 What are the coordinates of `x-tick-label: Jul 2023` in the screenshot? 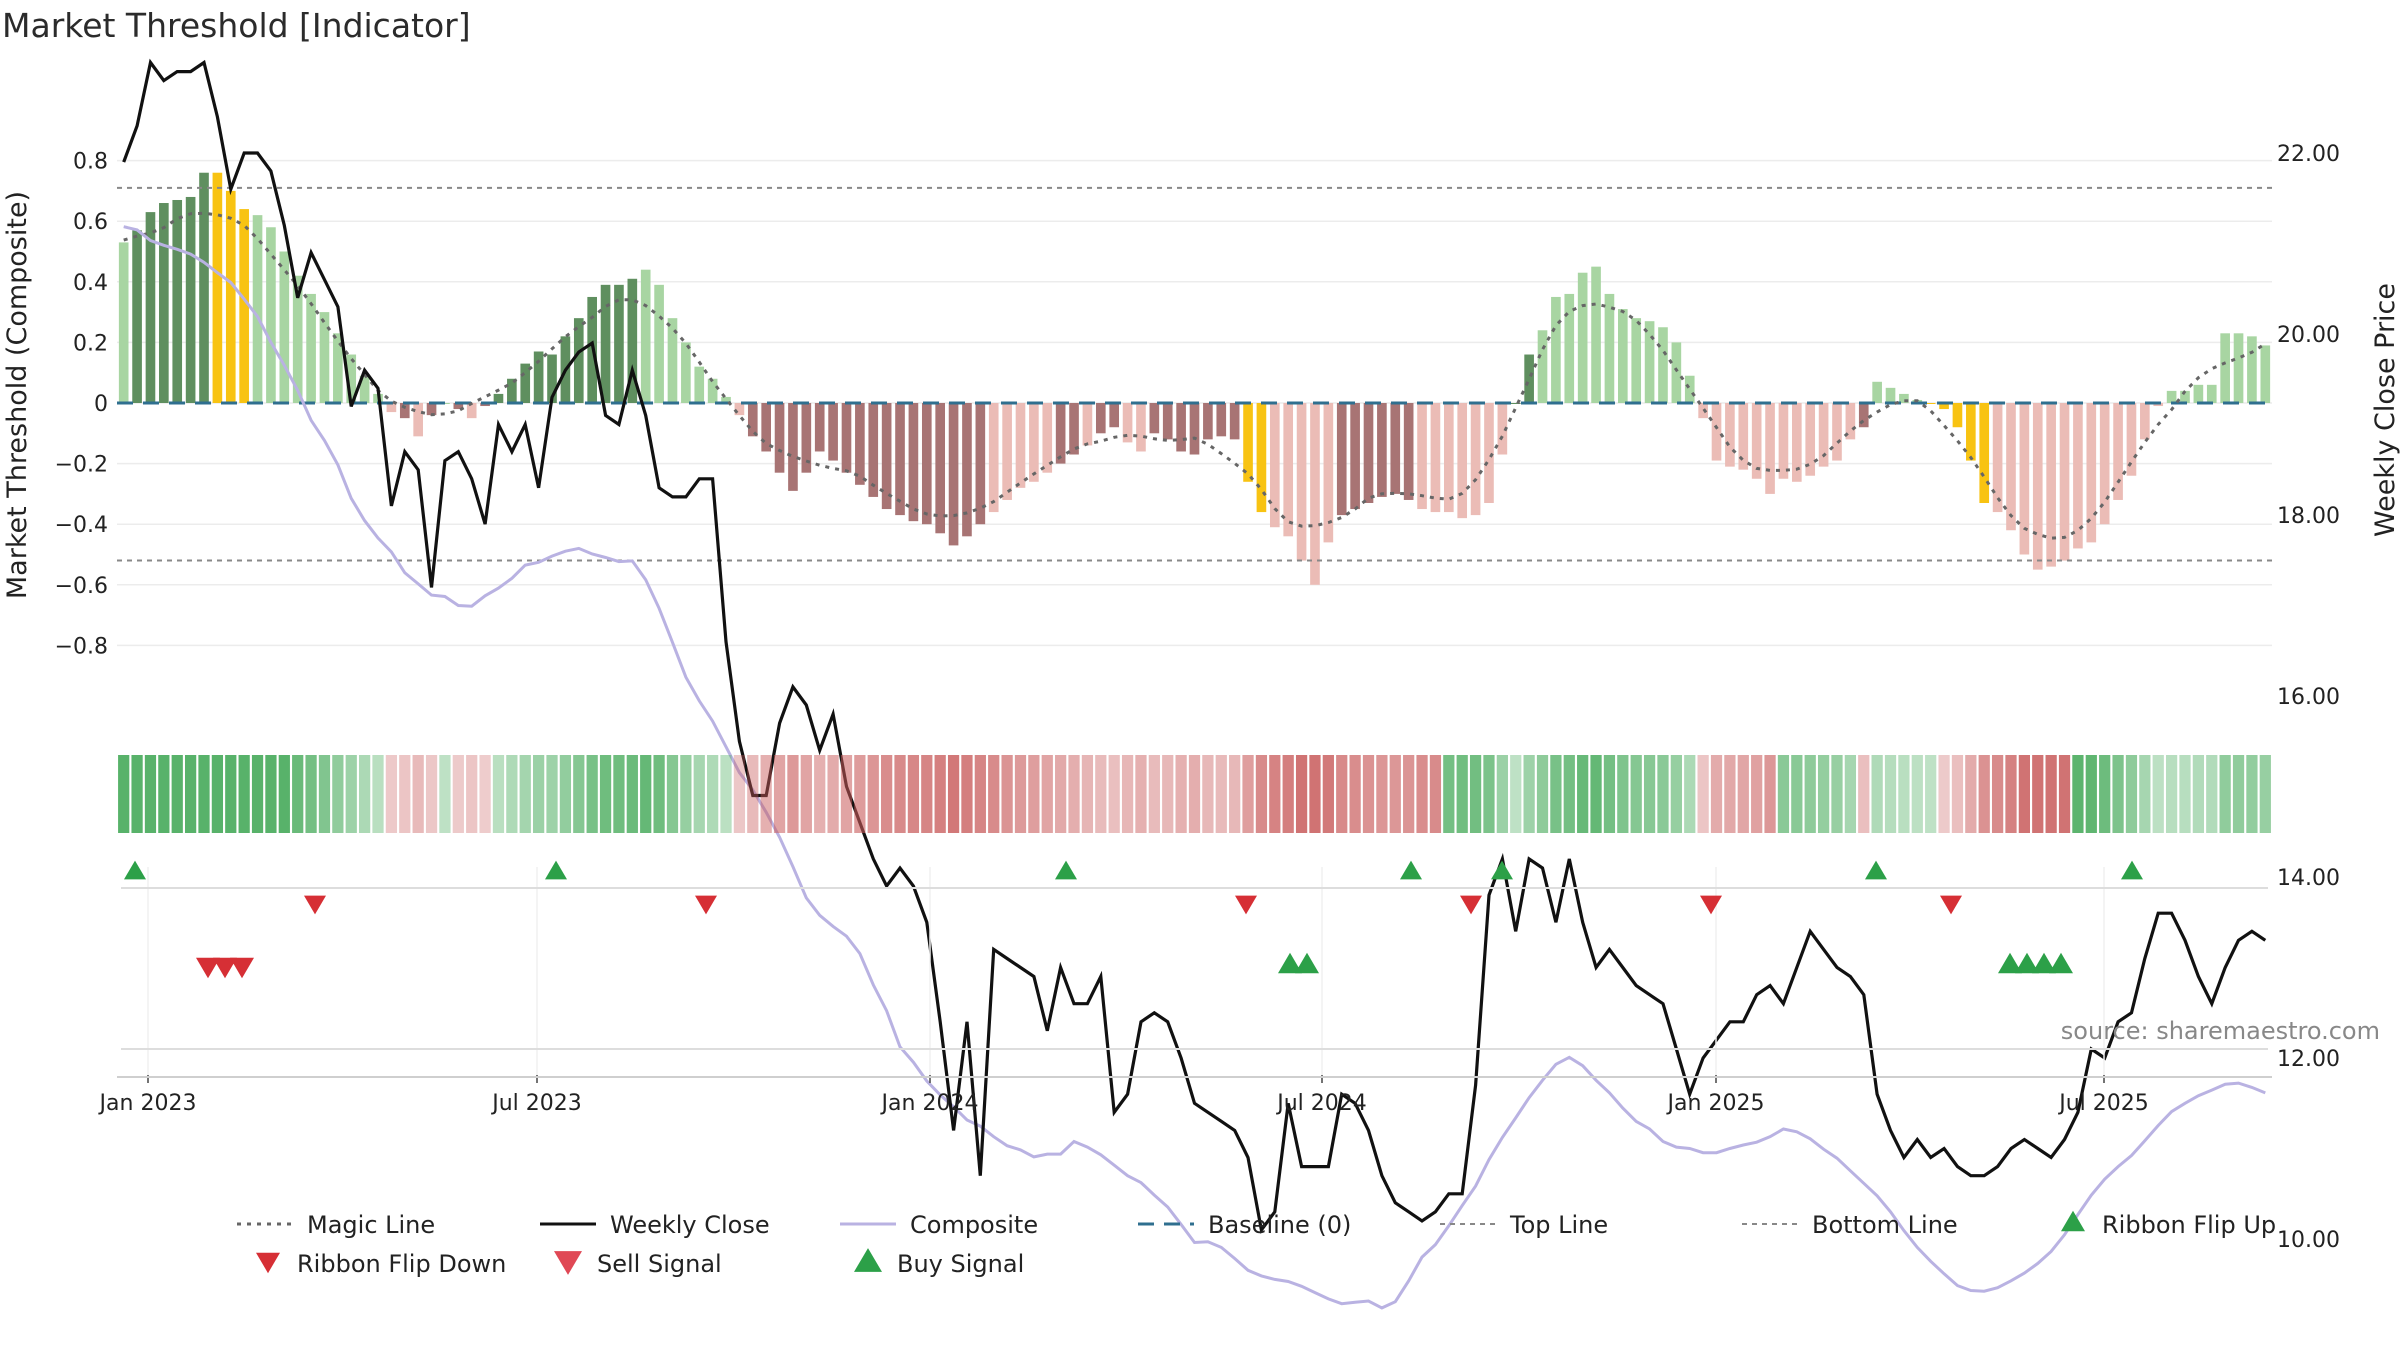 It's located at (536, 1103).